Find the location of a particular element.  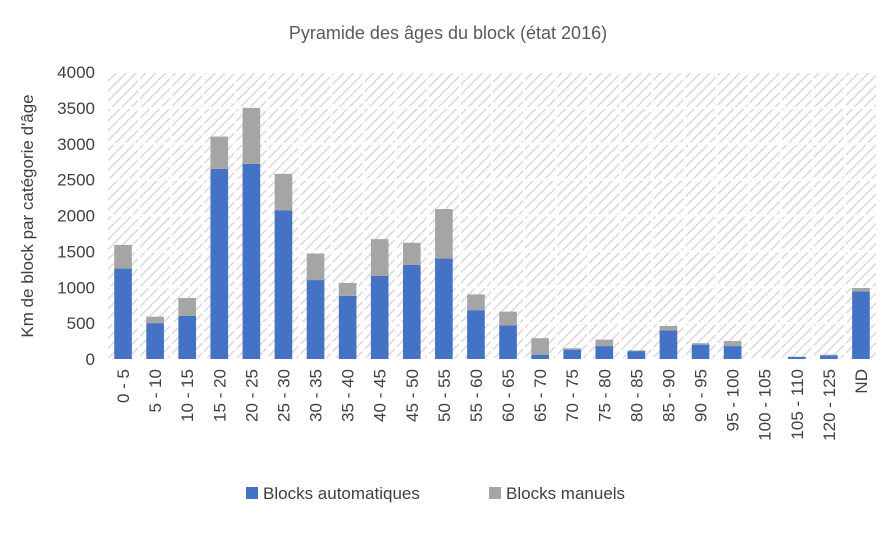

x-tick-label: 95 - 100 is located at coordinates (733, 400).